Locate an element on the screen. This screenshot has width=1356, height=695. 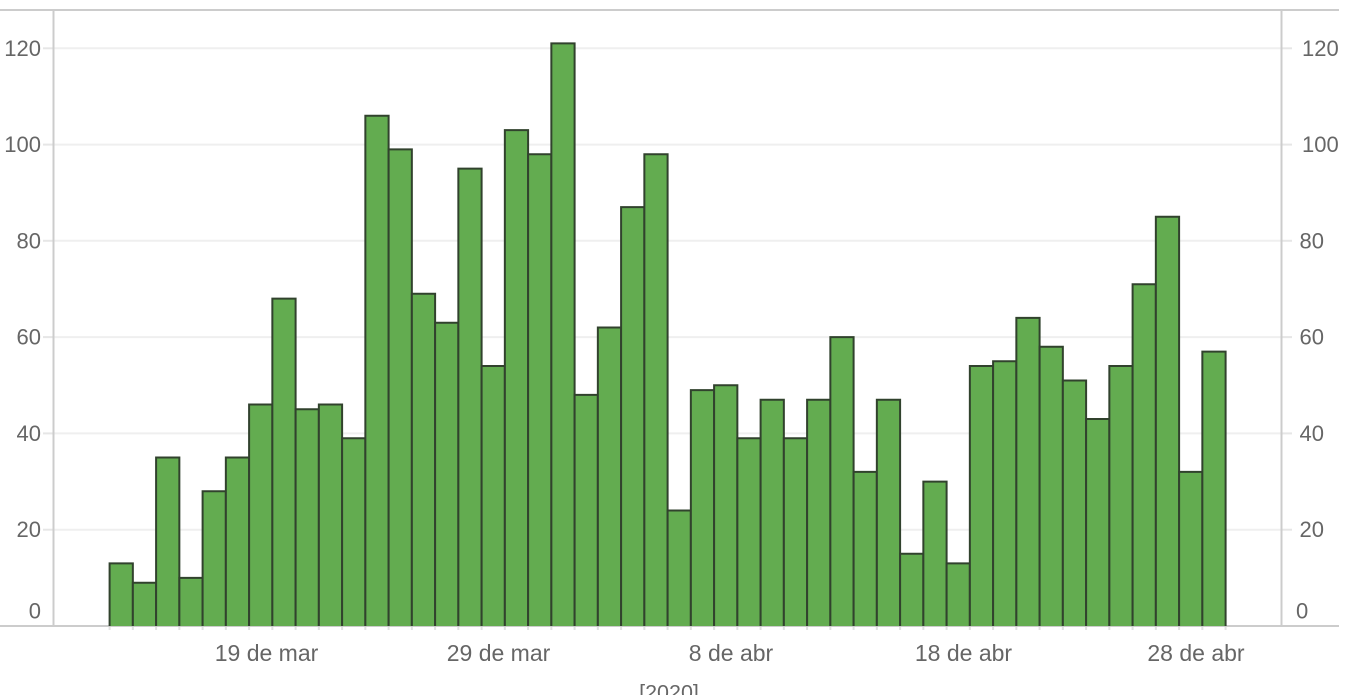
svg-text: 8 de abr is located at coordinates (731, 653).